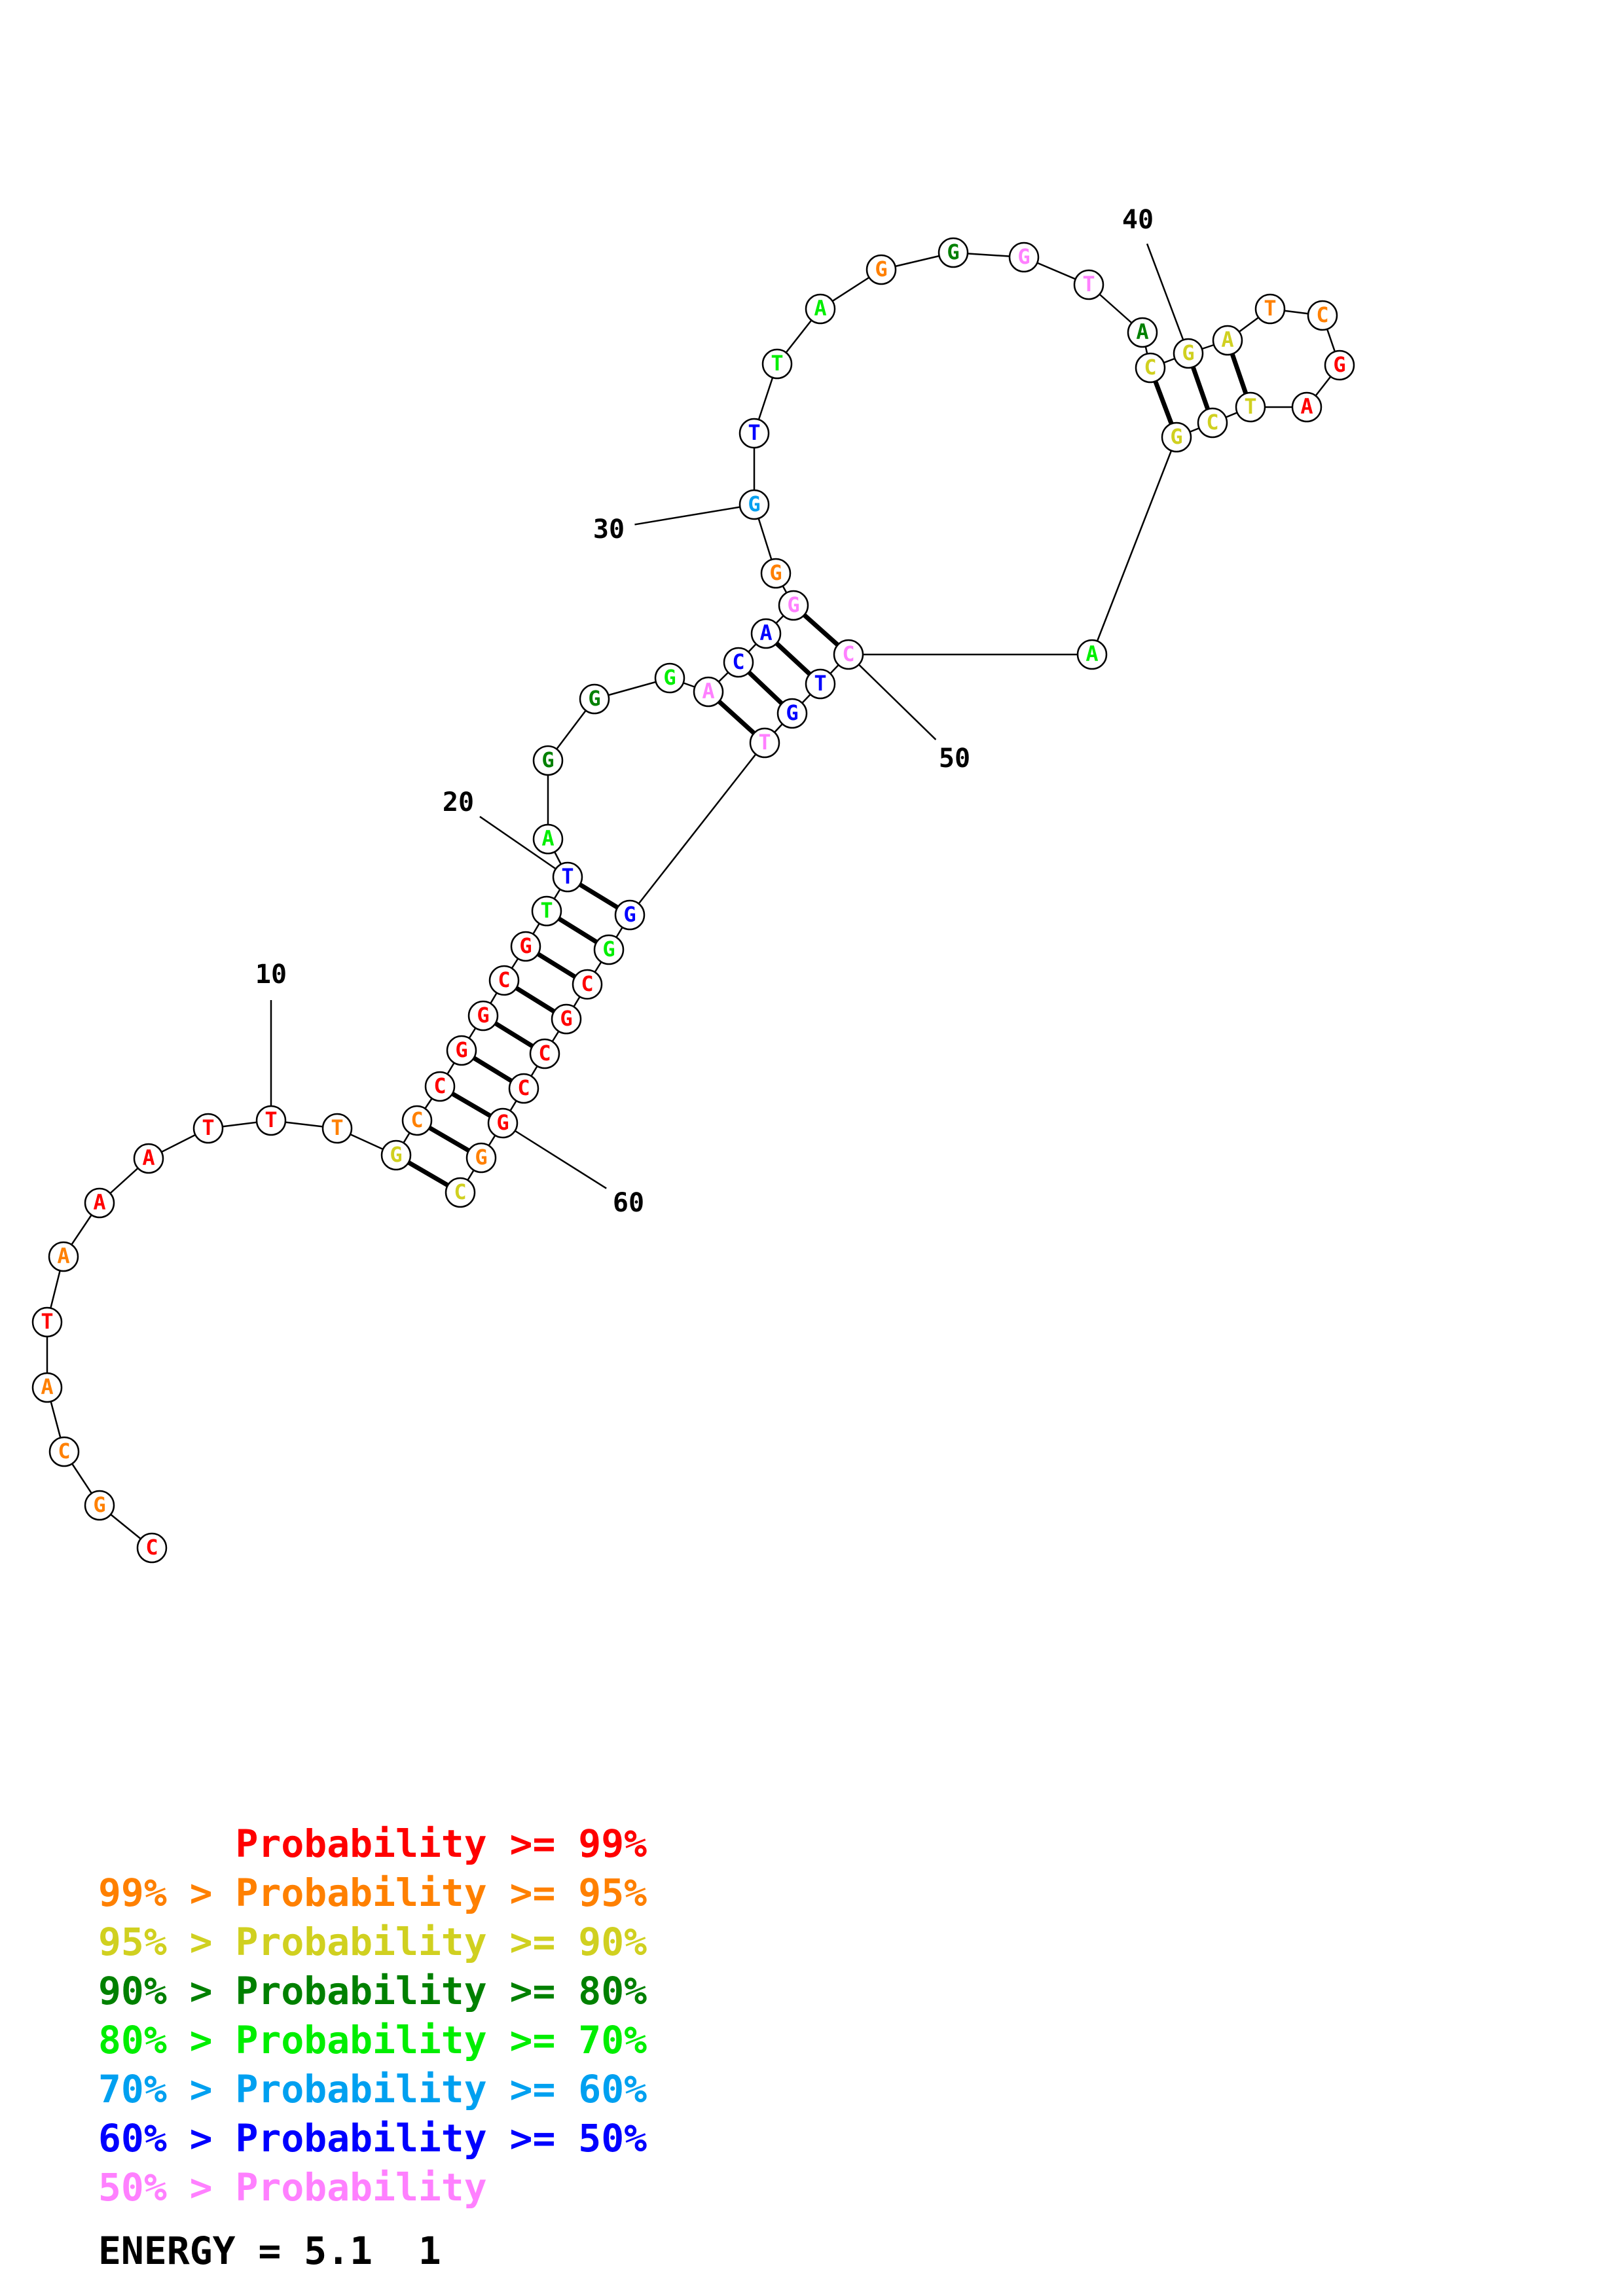  I want to click on position-label-line, so click(523, 847).